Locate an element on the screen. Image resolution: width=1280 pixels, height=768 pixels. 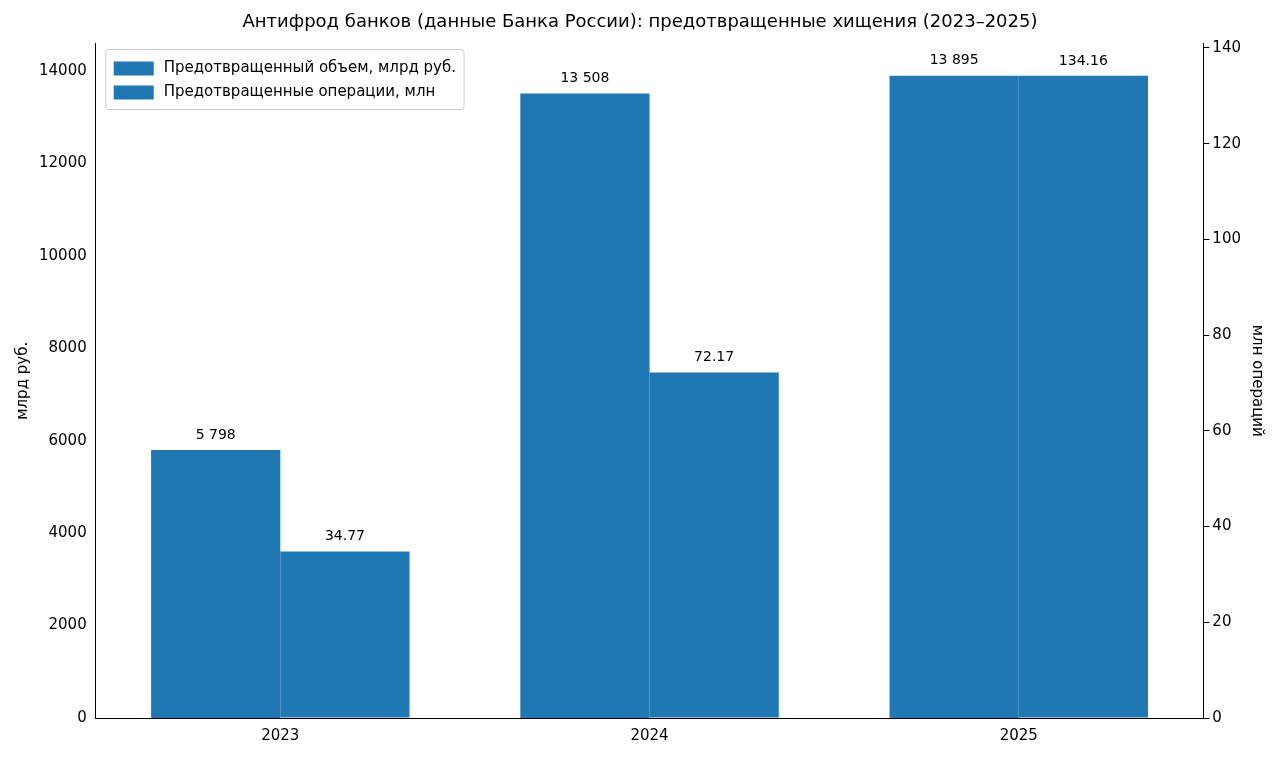
y-tick-label: 12000 is located at coordinates (63, 162).